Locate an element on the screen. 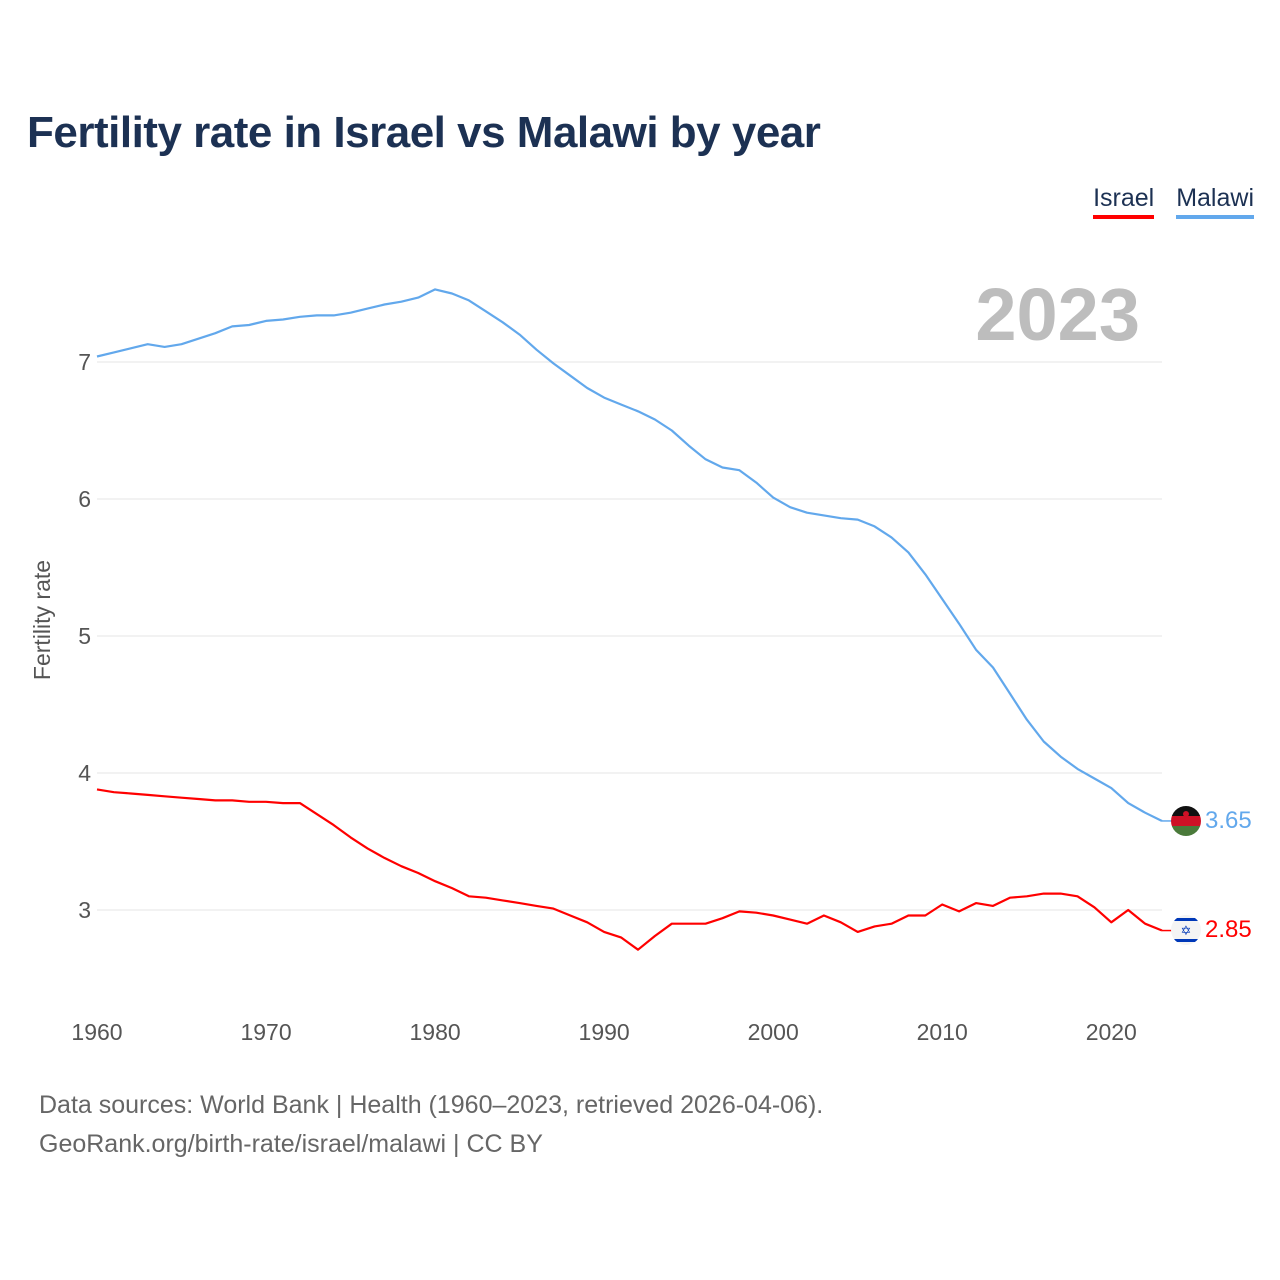 The image size is (1280, 1280). israel-flag-icon: ✡ is located at coordinates (1186, 930).